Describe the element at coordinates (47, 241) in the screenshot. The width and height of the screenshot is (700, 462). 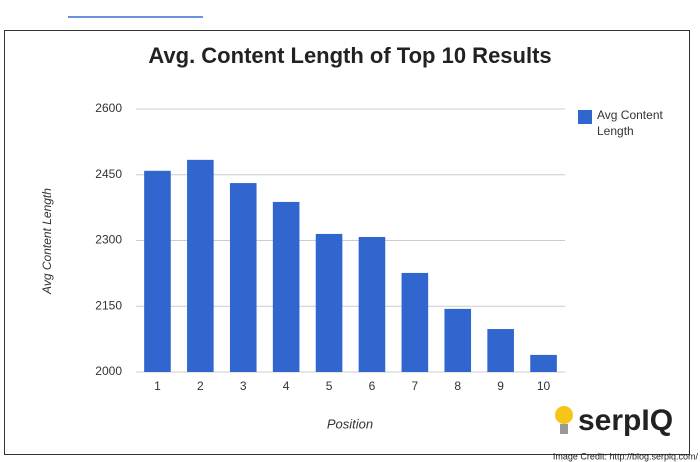
I see `y-axis-label: Avg Content Length` at that location.